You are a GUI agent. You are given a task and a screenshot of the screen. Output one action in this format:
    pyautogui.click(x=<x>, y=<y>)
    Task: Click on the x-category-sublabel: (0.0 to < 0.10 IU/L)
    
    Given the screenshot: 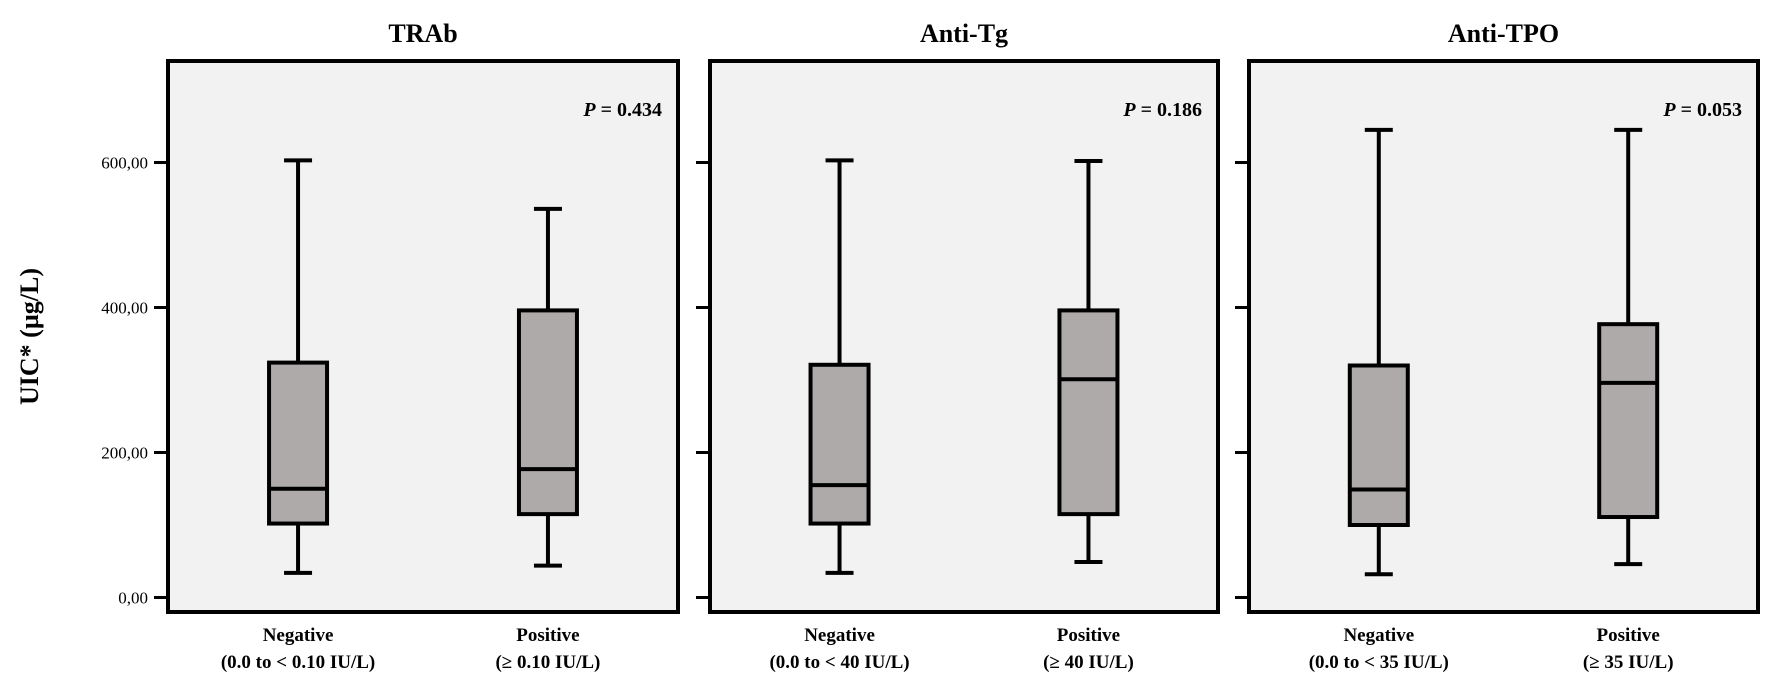 What is the action you would take?
    pyautogui.click(x=298, y=662)
    